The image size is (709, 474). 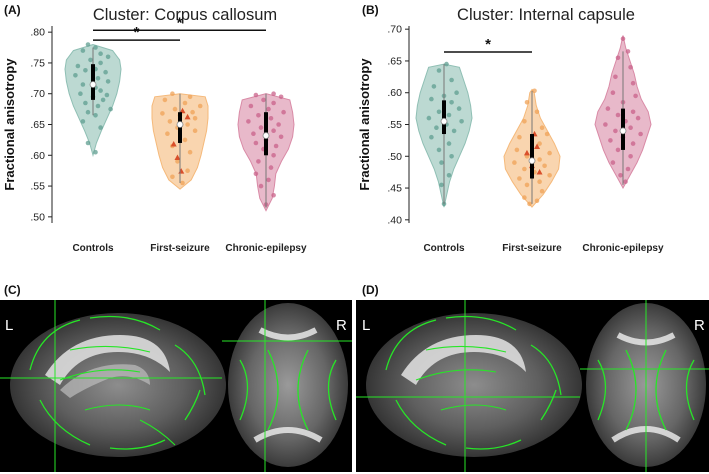 What do you see at coordinates (12, 290) in the screenshot?
I see `panel-c-letter: (C)` at bounding box center [12, 290].